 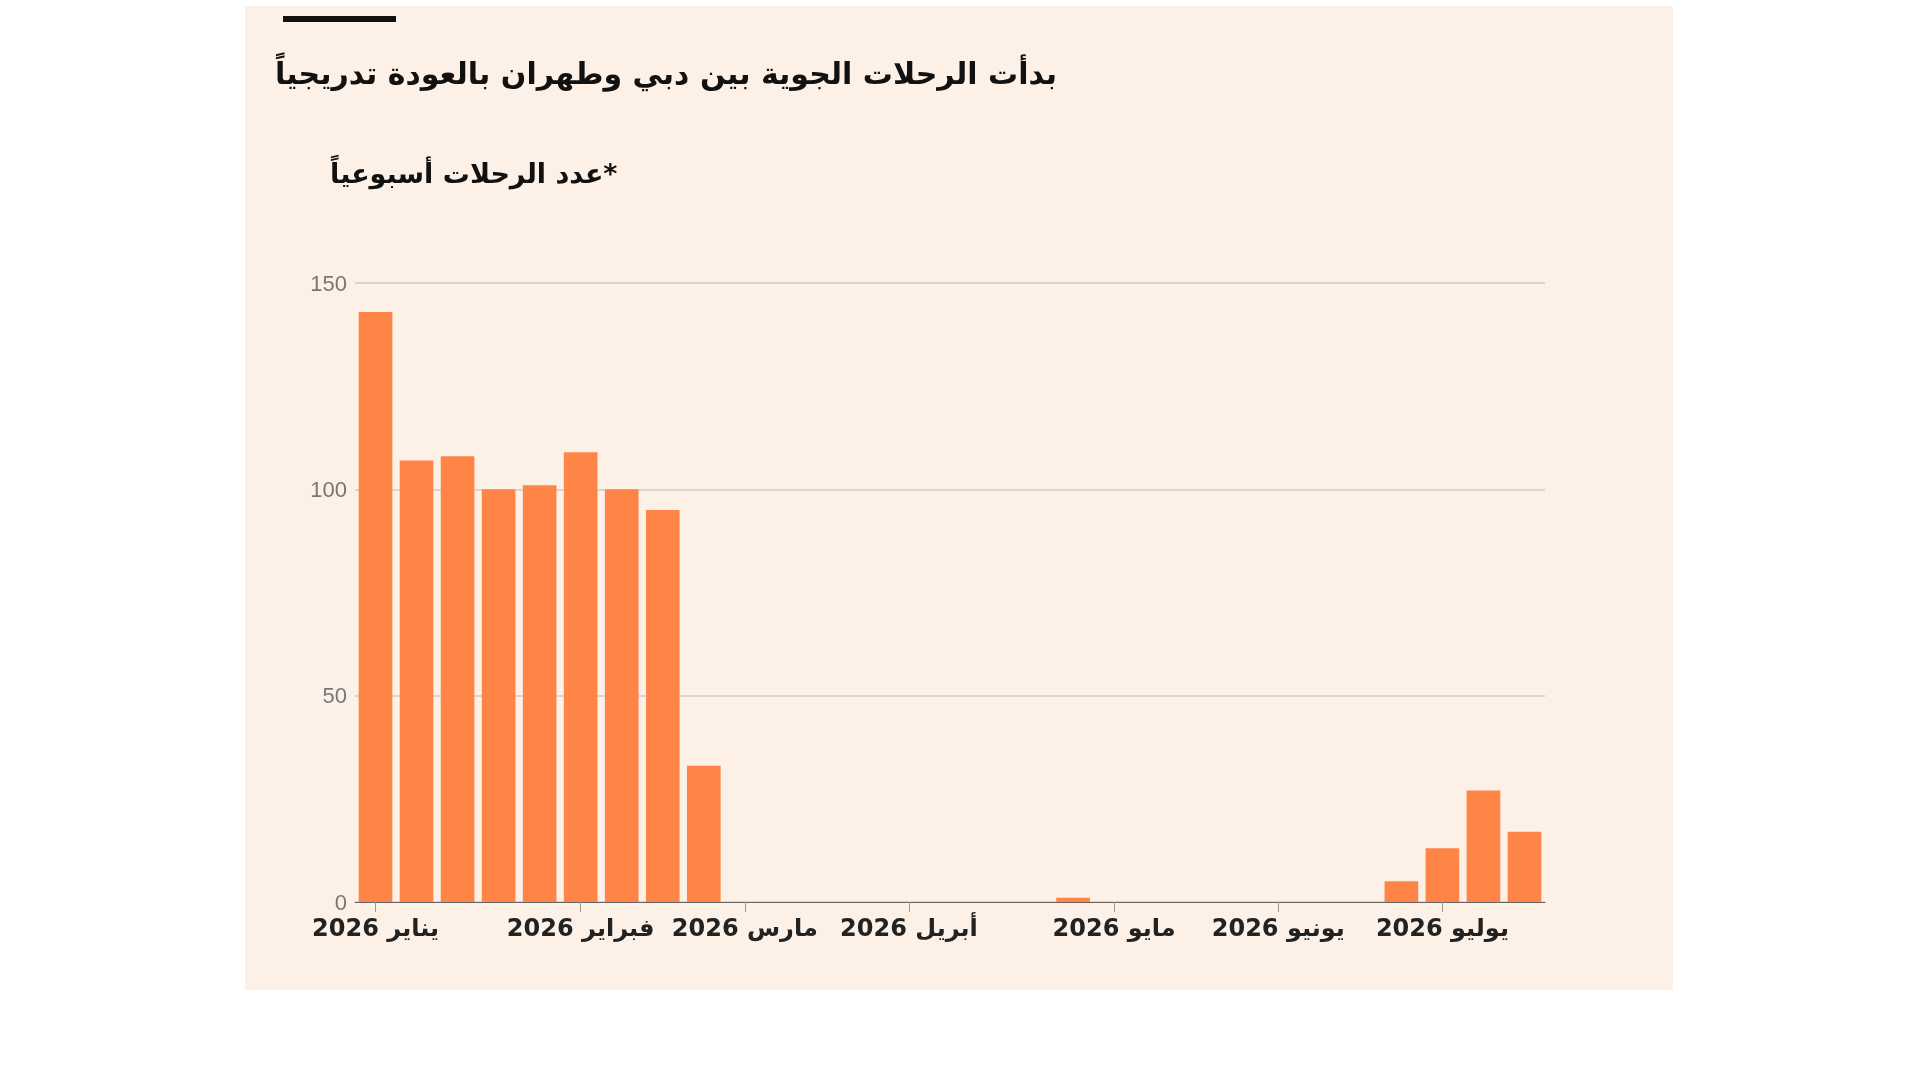 What do you see at coordinates (328, 283) in the screenshot?
I see `y-tick-label: 150` at bounding box center [328, 283].